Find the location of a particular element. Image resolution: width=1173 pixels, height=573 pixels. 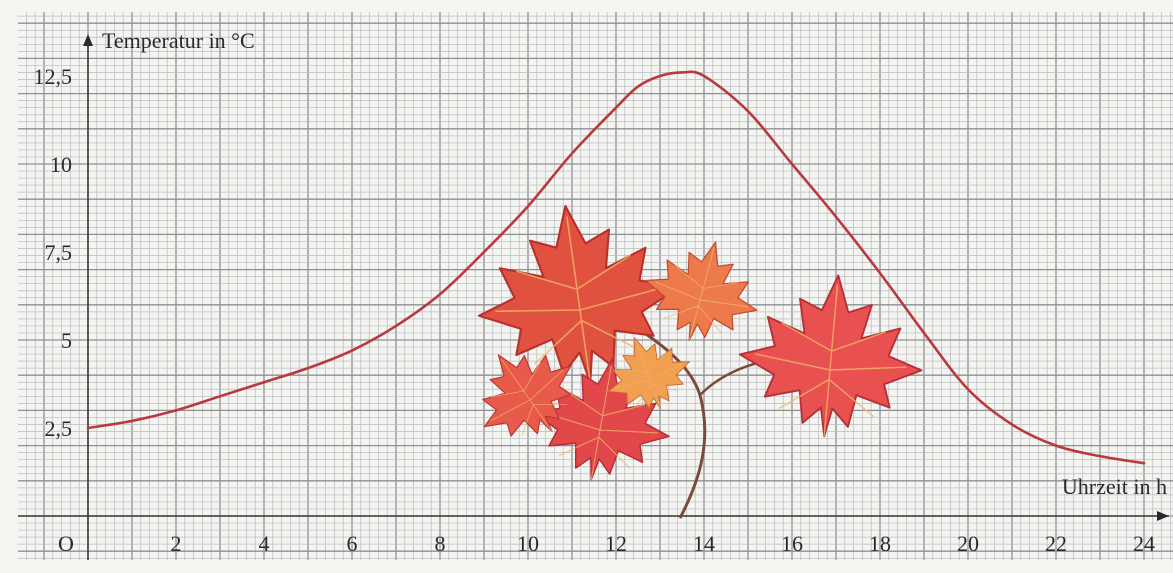

x-tick-label: 8 is located at coordinates (440, 543).